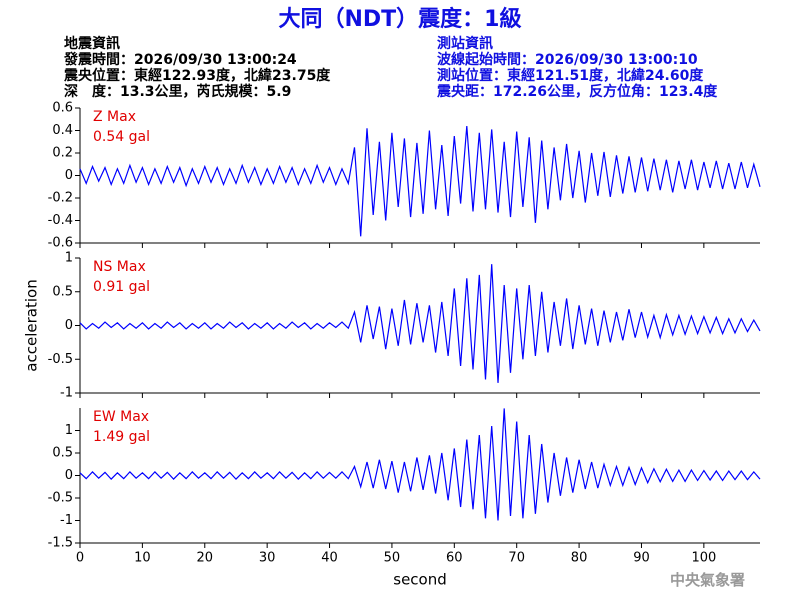 The width and height of the screenshot is (800, 600). I want to click on y-tick-label: -1.5, so click(60, 543).